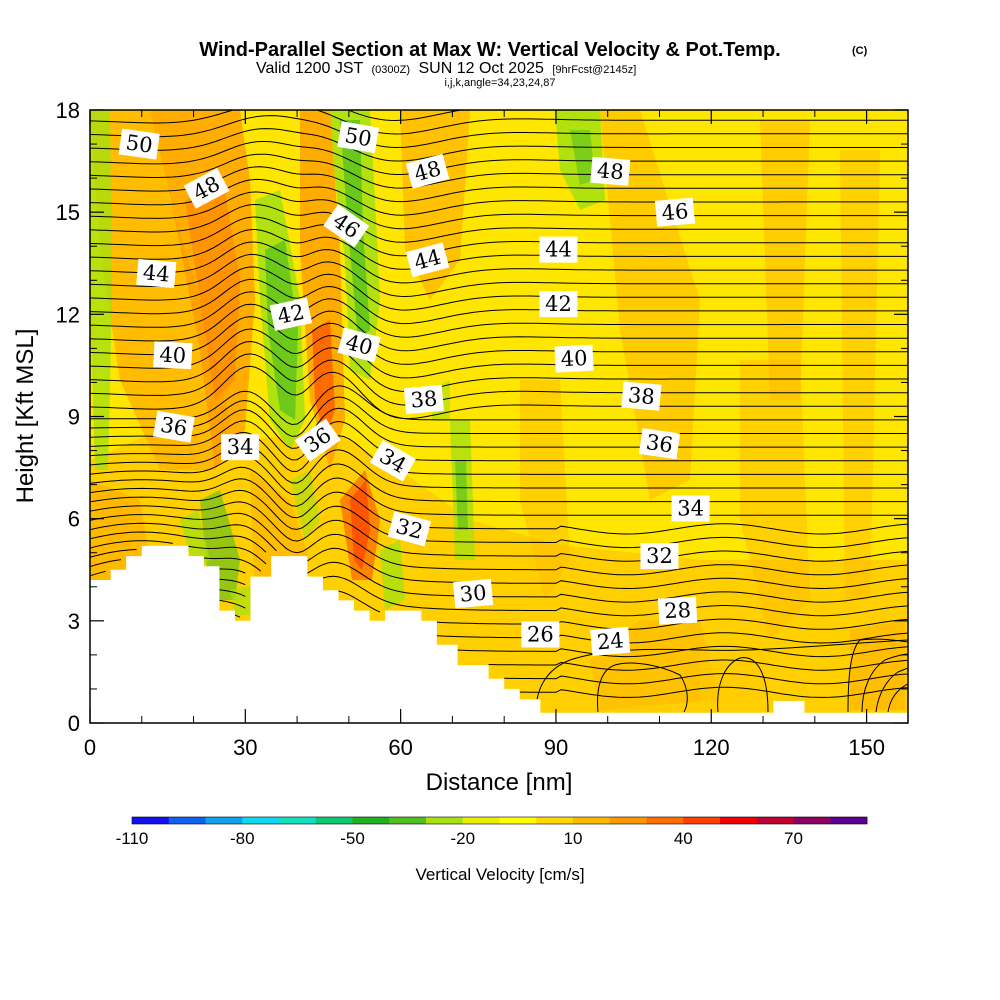 The height and width of the screenshot is (1000, 1000). What do you see at coordinates (610, 171) in the screenshot?
I see `contour-label-text: 48` at bounding box center [610, 171].